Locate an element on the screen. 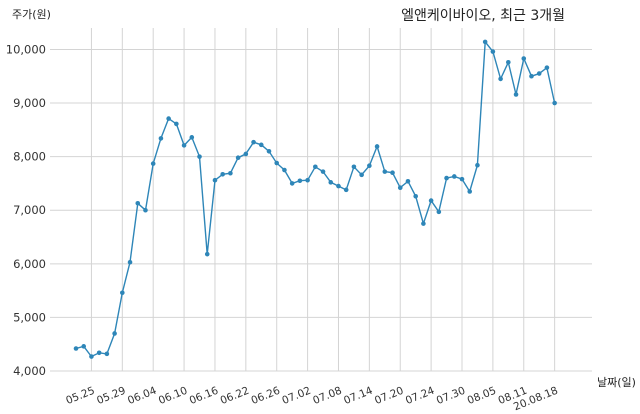  x-tick-label: 06.04 is located at coordinates (142, 396).